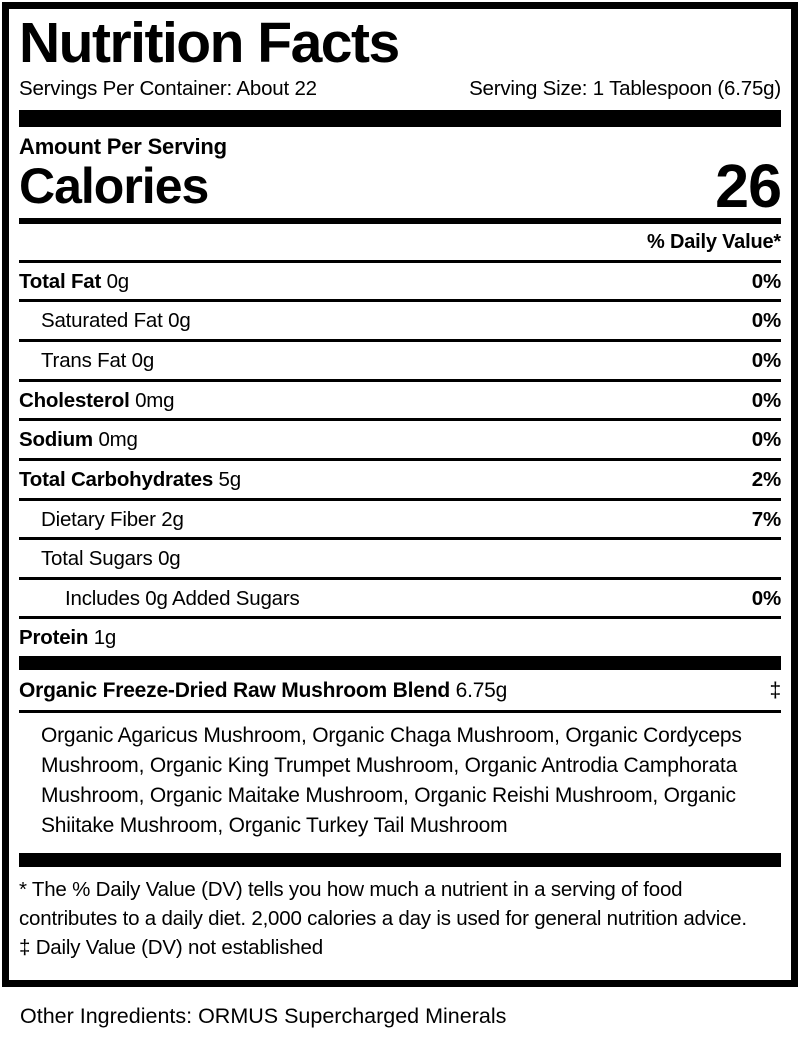 Image resolution: width=800 pixels, height=1039 pixels. Describe the element at coordinates (182, 598) in the screenshot. I see `nutrient-name: Includes 0g Added Sugars` at that location.